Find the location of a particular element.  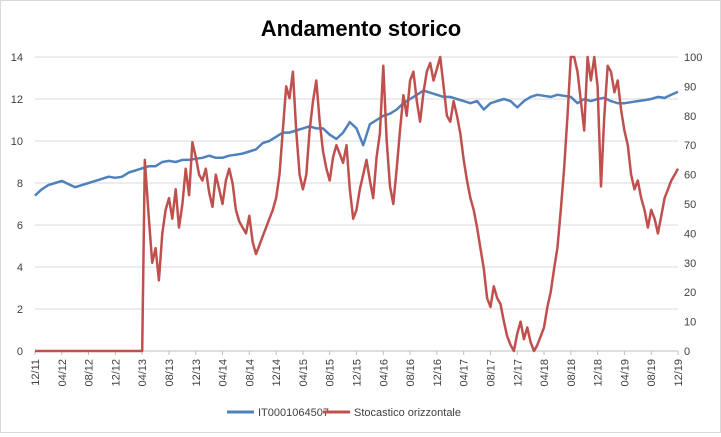

legend-label-1: IT0001064507 is located at coordinates (293, 413).